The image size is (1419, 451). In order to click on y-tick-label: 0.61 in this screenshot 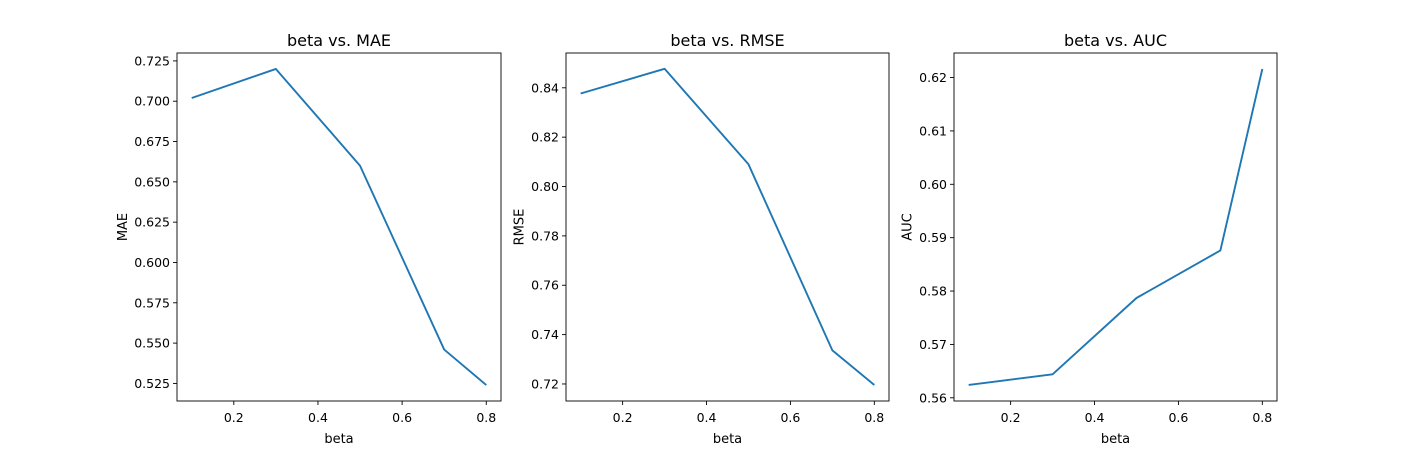, I will do `click(933, 130)`.